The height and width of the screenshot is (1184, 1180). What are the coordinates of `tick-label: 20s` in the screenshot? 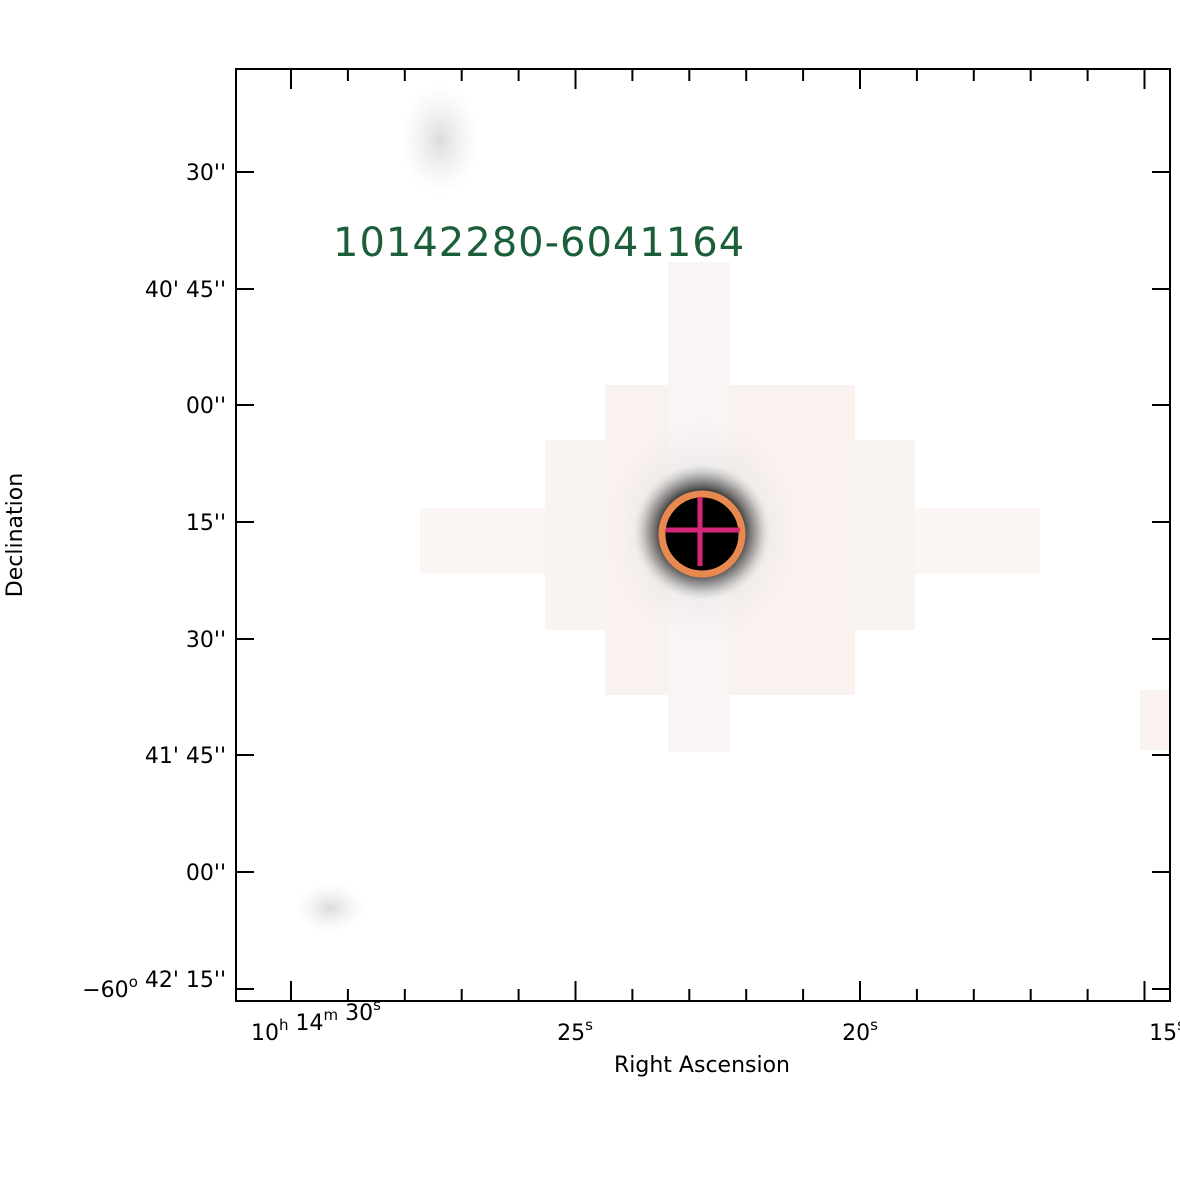 It's located at (860, 1031).